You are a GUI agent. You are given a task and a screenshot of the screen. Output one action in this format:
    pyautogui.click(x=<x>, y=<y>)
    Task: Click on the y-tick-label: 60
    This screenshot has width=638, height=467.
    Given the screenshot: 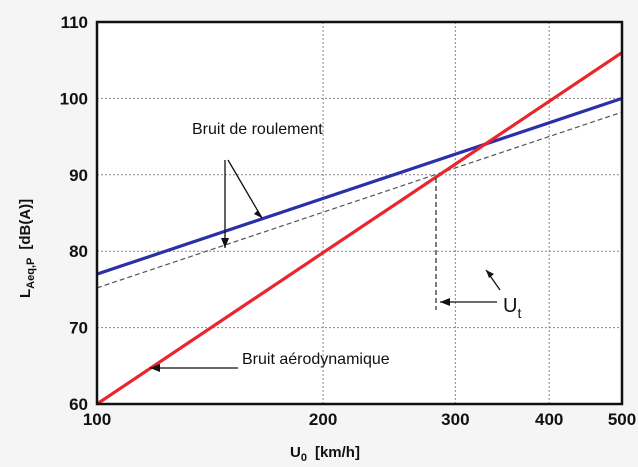 What is the action you would take?
    pyautogui.click(x=78, y=404)
    